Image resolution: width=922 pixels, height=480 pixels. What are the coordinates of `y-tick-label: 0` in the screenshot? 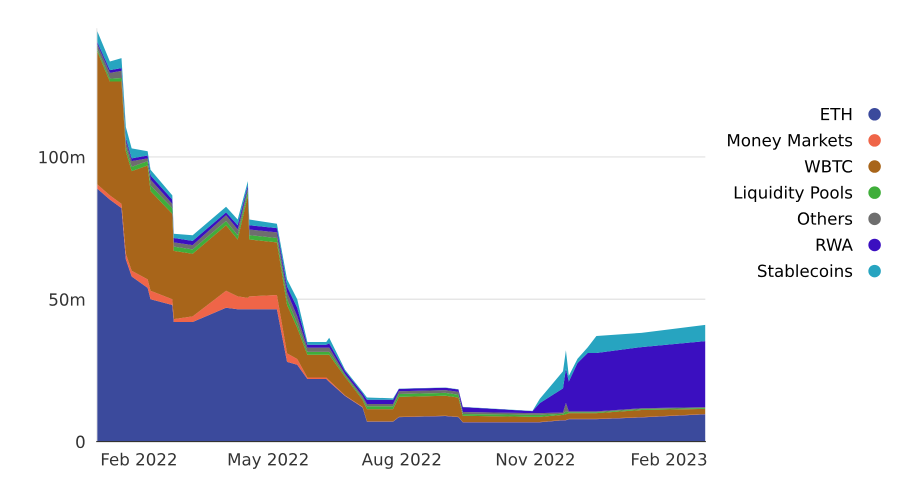 It's located at (80, 442).